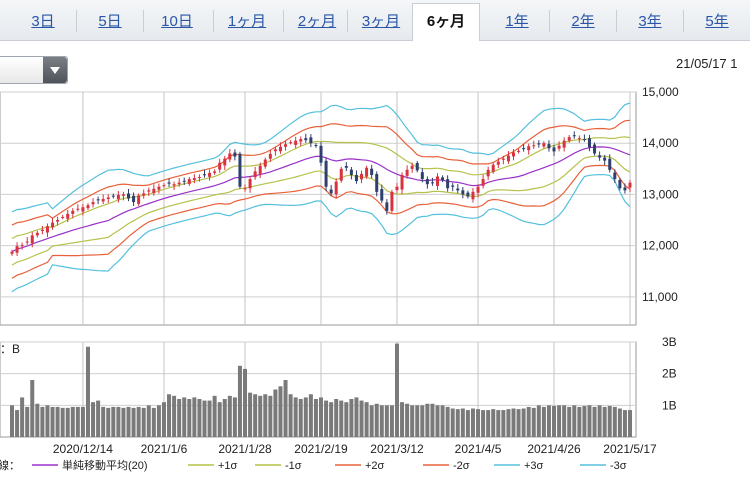  I want to click on tab-10: 5年, so click(717, 21).